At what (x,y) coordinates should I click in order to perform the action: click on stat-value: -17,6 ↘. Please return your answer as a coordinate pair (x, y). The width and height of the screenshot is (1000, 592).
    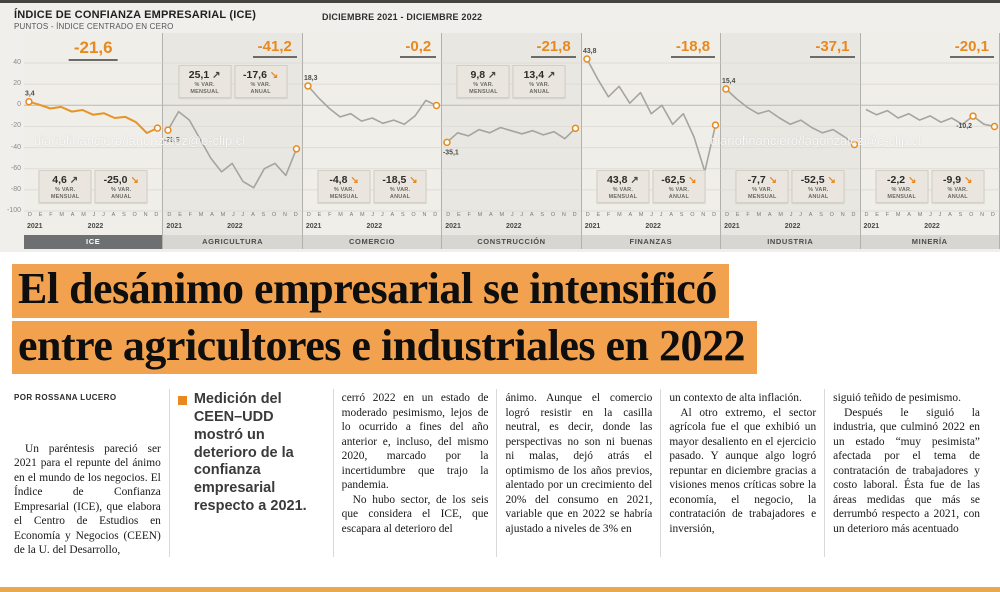
    Looking at the image, I should click on (261, 75).